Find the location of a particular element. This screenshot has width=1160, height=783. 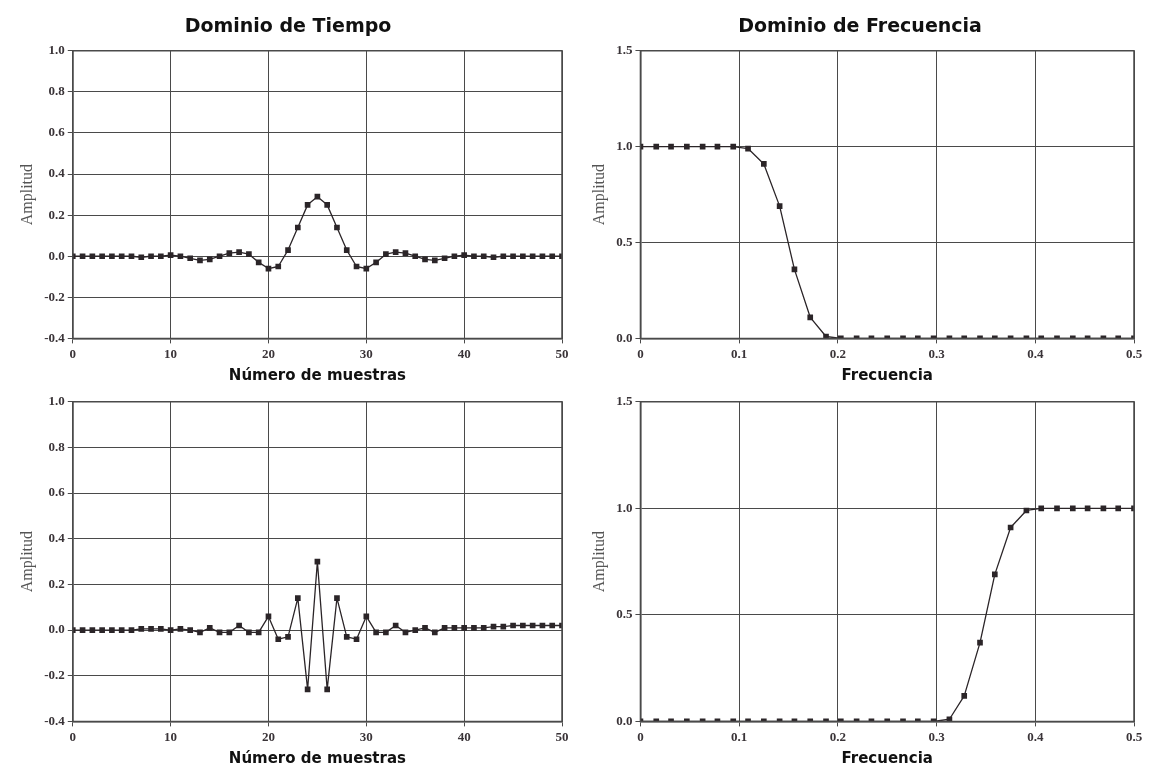

y-tick-label: 1.5 is located at coordinates (624, 401).